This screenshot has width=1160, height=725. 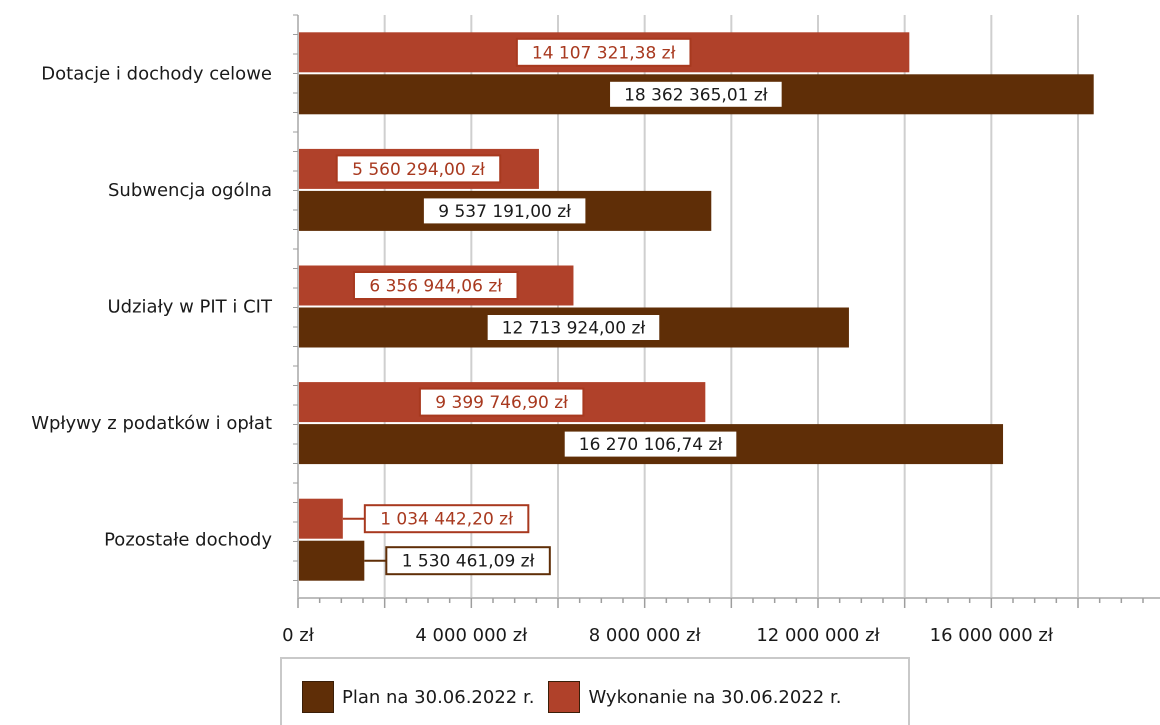 I want to click on data-label-text: 6 356 944,06 zł, so click(x=435, y=287).